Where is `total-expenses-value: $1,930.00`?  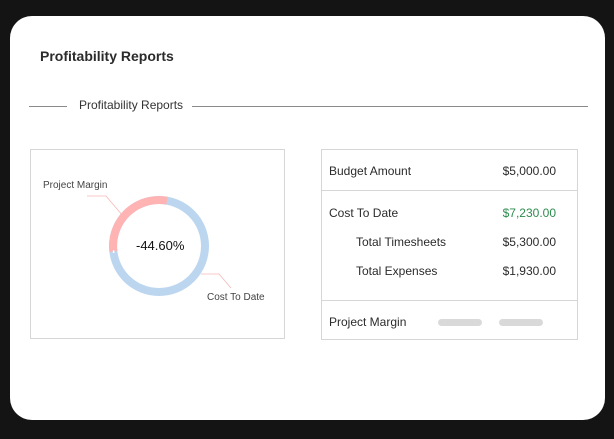
total-expenses-value: $1,930.00 is located at coordinates (529, 271).